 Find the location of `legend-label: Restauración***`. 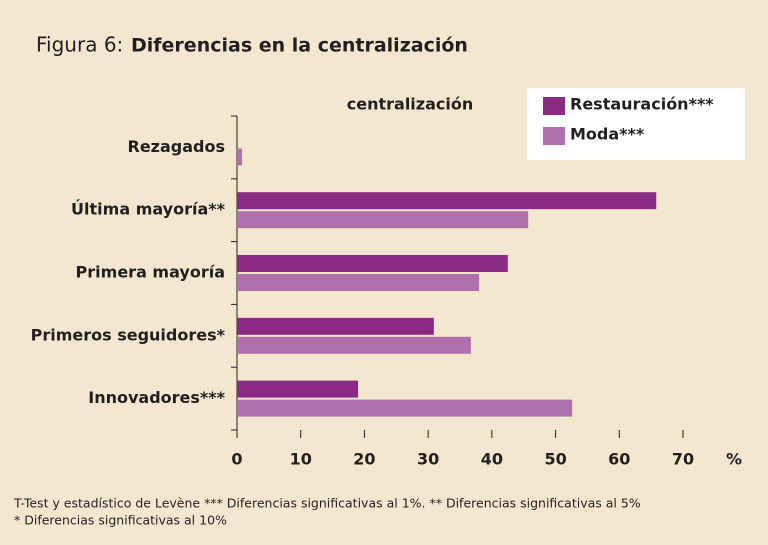

legend-label: Restauración*** is located at coordinates (642, 104).